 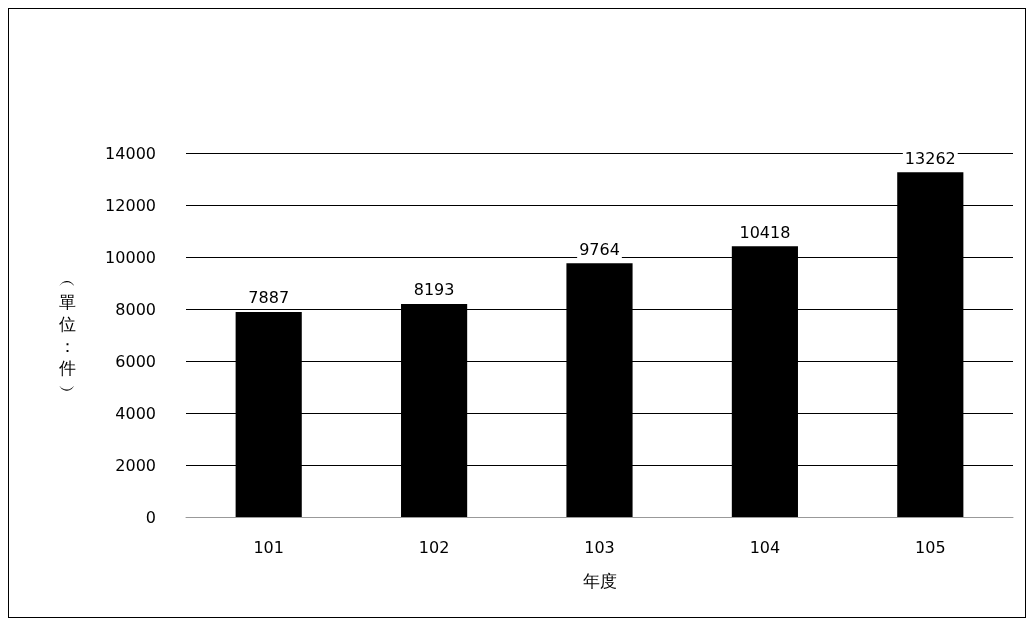 What do you see at coordinates (930, 158) in the screenshot?
I see `data-label: 13262` at bounding box center [930, 158].